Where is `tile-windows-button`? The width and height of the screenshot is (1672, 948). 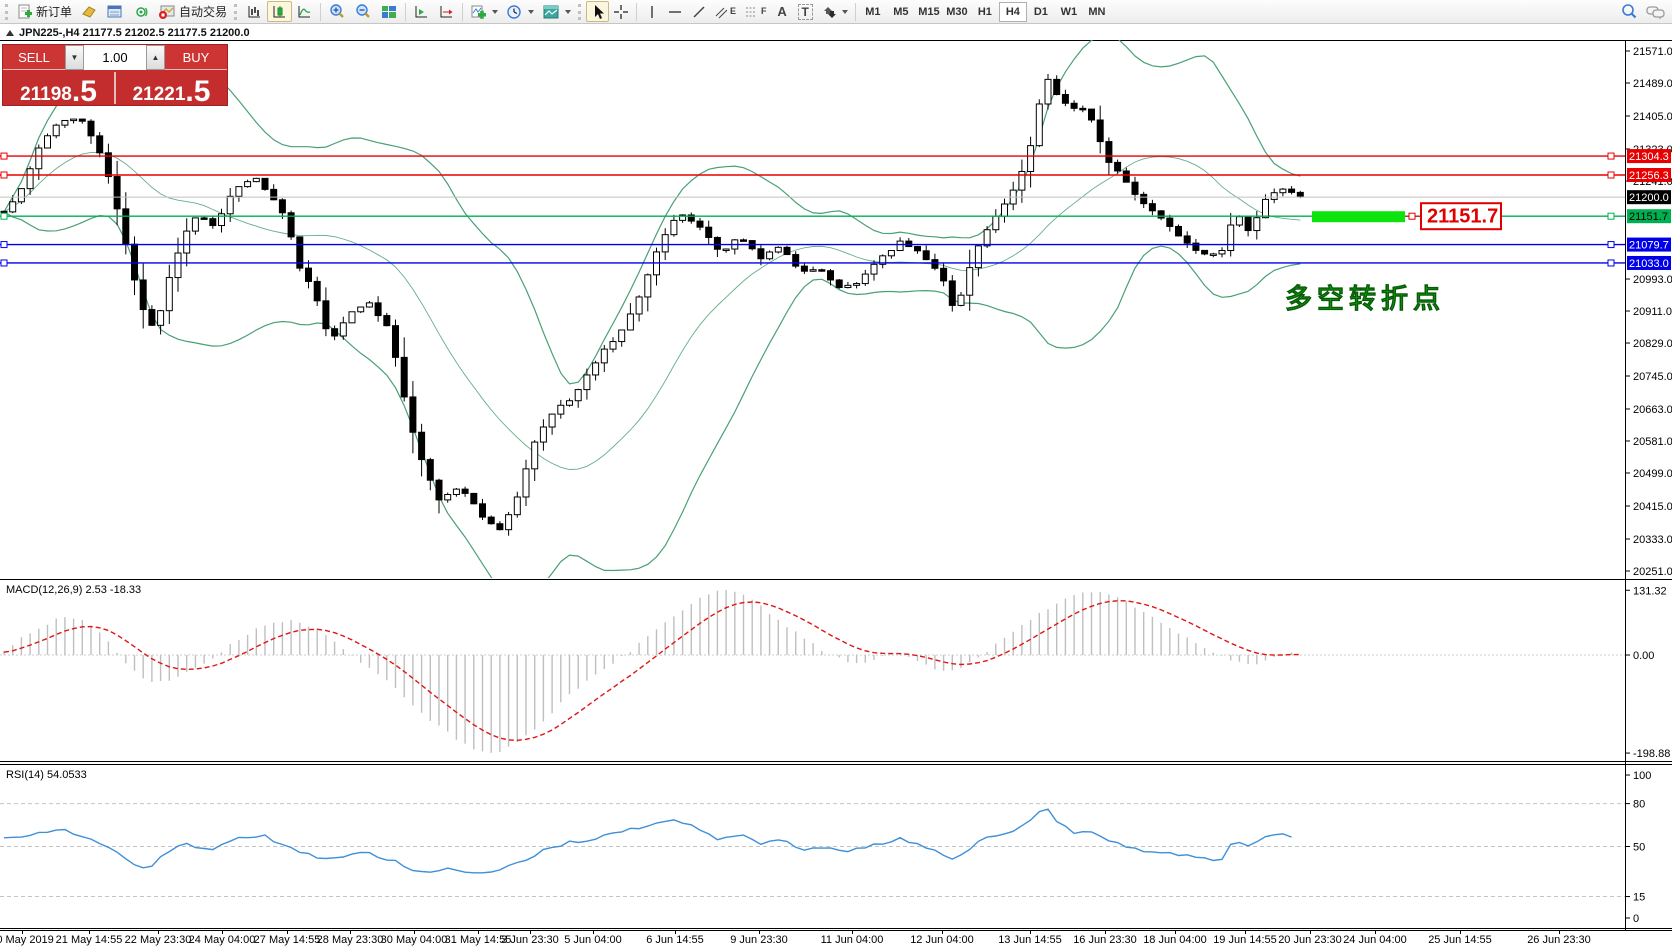 tile-windows-button is located at coordinates (389, 11).